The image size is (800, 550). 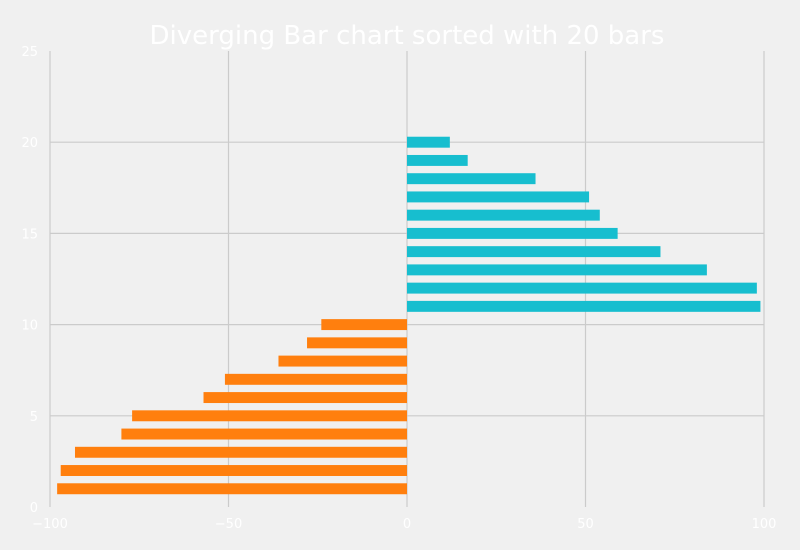 What do you see at coordinates (29, 143) in the screenshot?
I see `y-tick-label: 20` at bounding box center [29, 143].